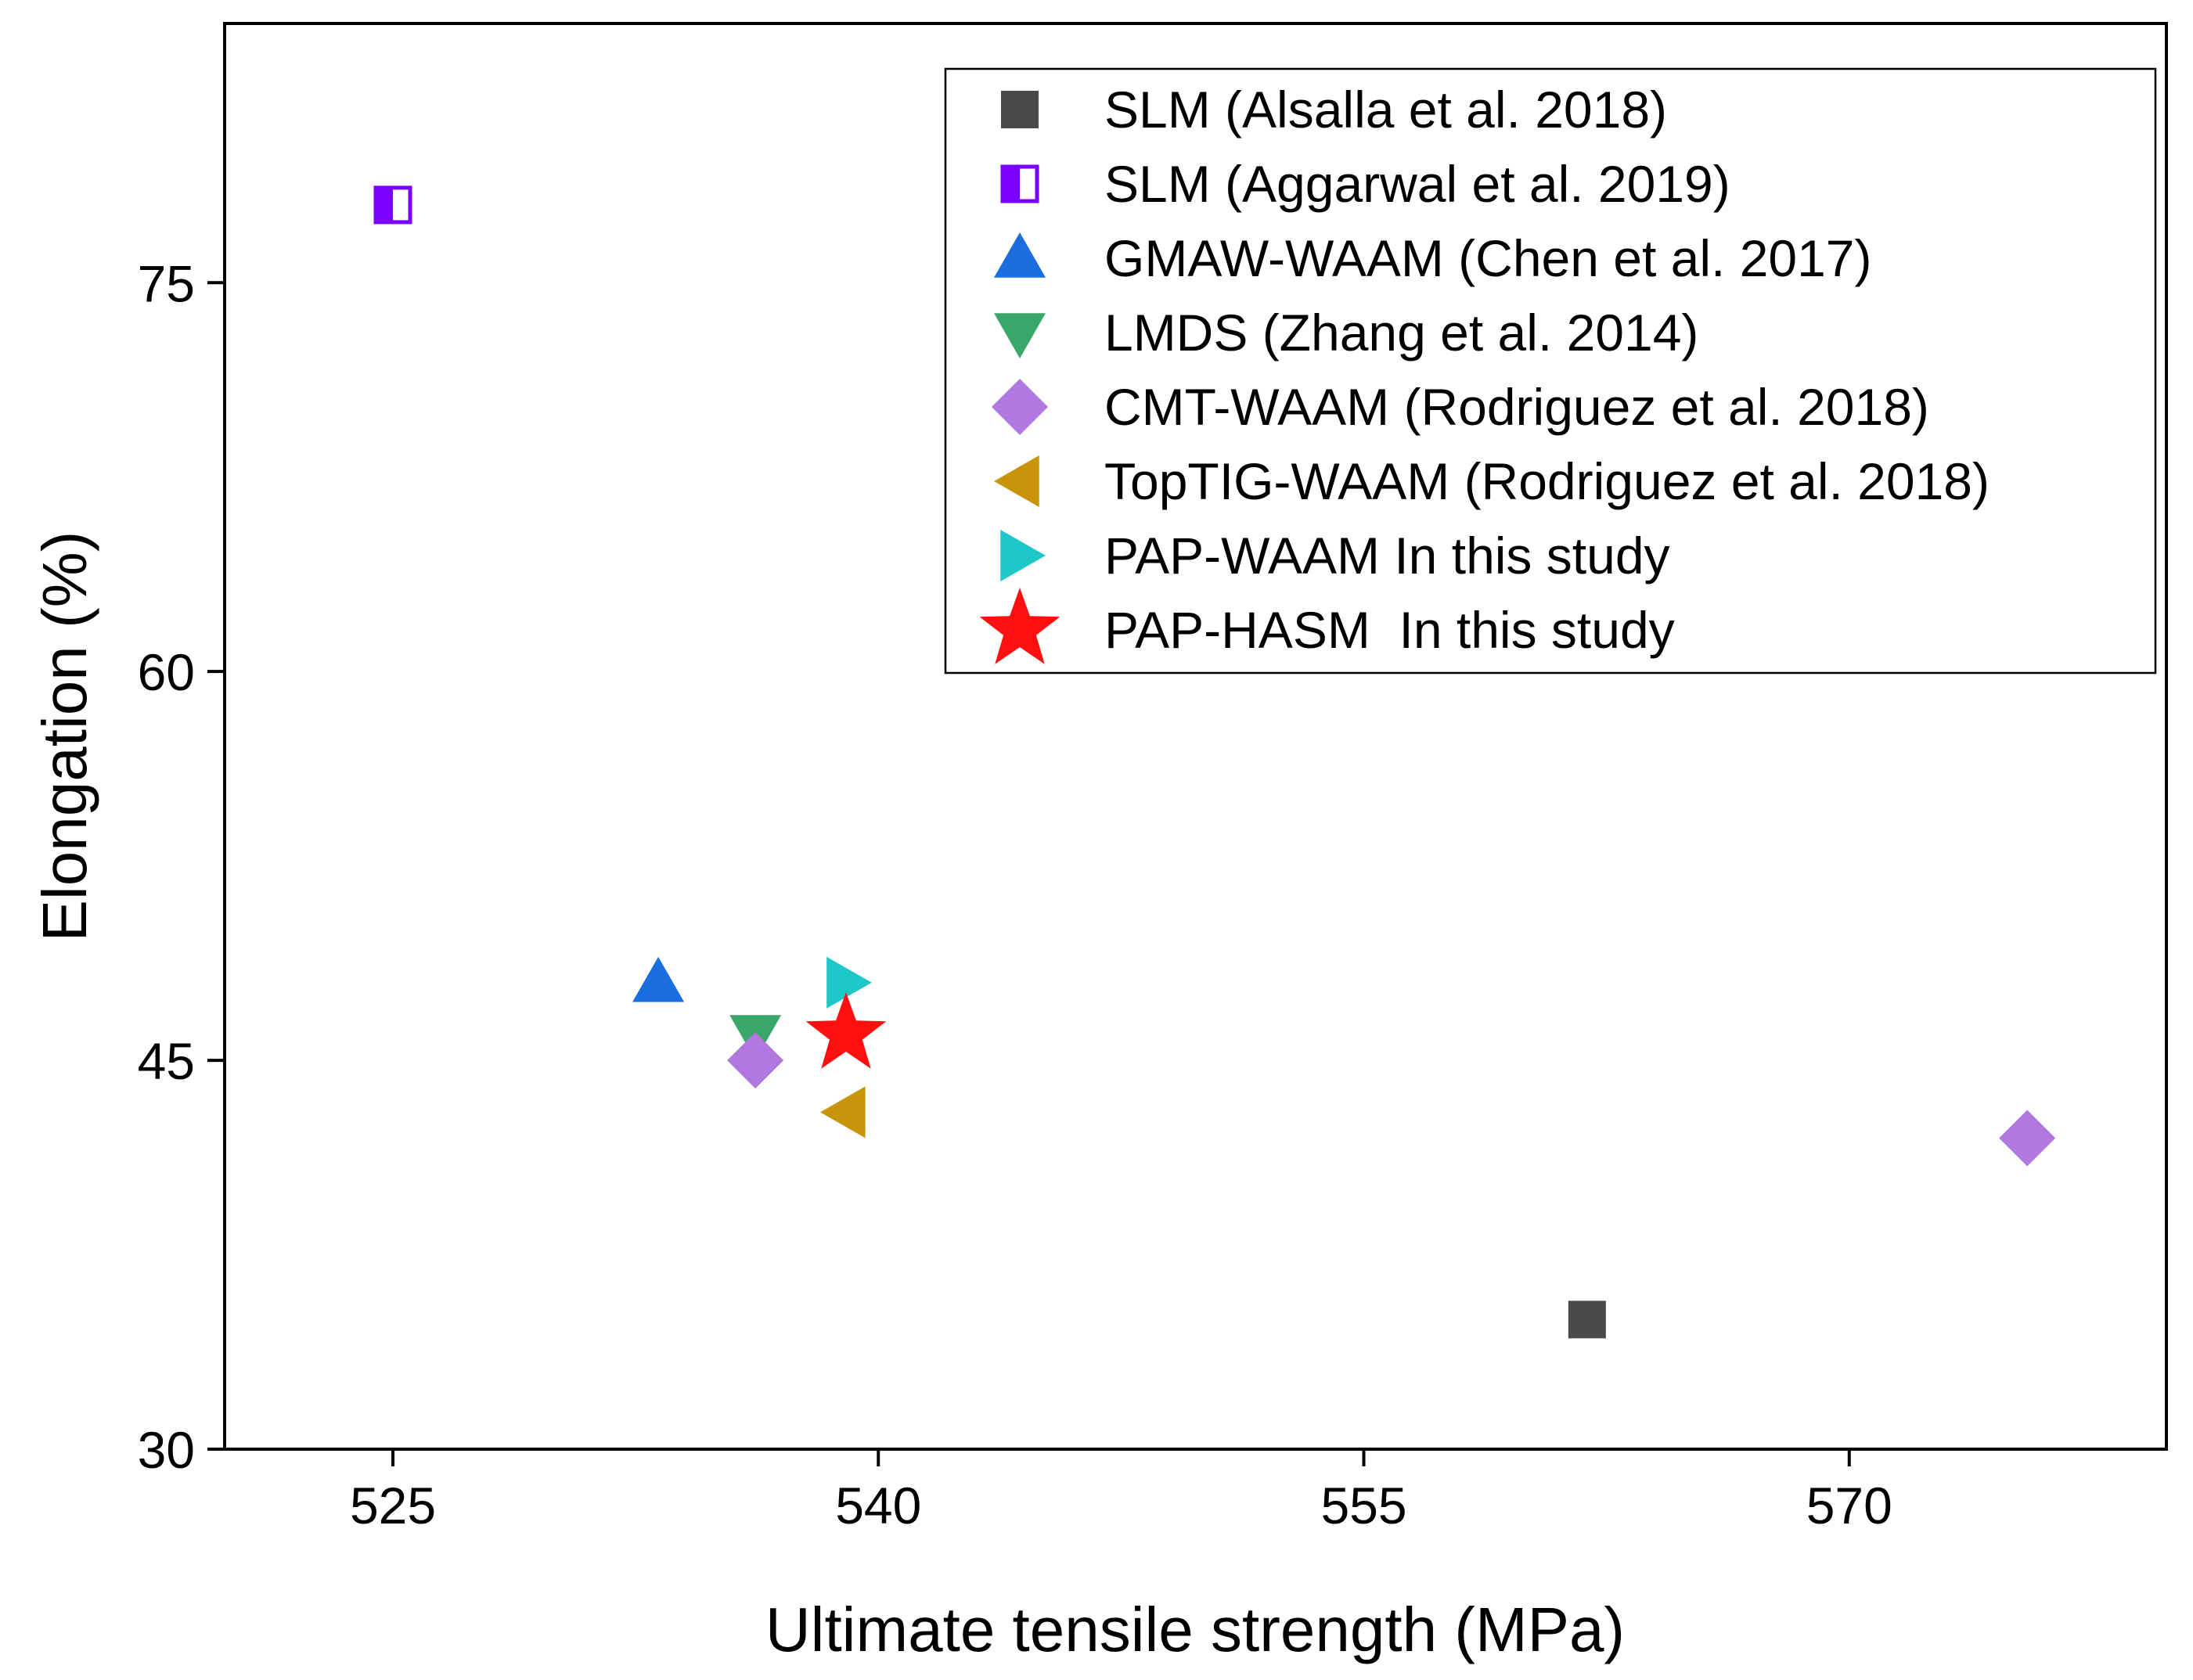 Image resolution: width=2193 pixels, height=1680 pixels. What do you see at coordinates (1401, 333) in the screenshot?
I see `legend-label: LMDS (Zhang et al. 2014)` at bounding box center [1401, 333].